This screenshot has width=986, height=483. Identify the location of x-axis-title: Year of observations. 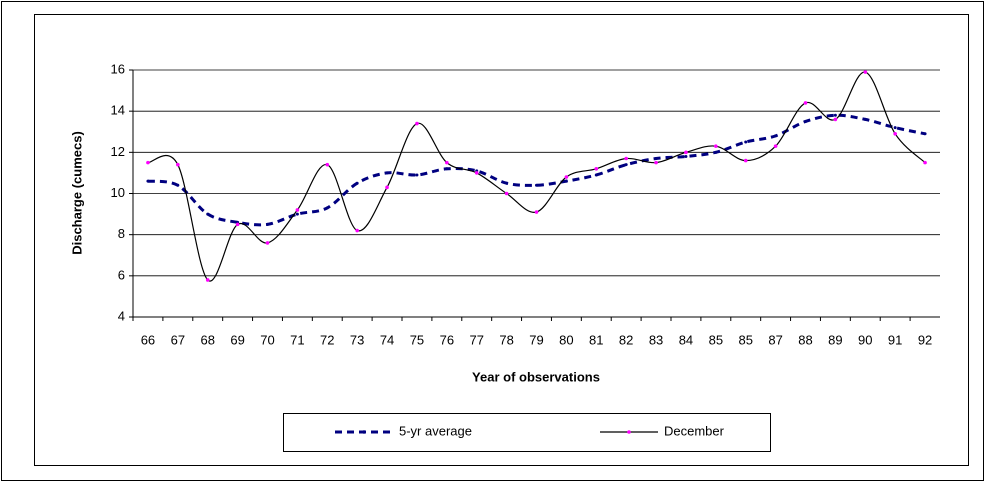
(536, 376).